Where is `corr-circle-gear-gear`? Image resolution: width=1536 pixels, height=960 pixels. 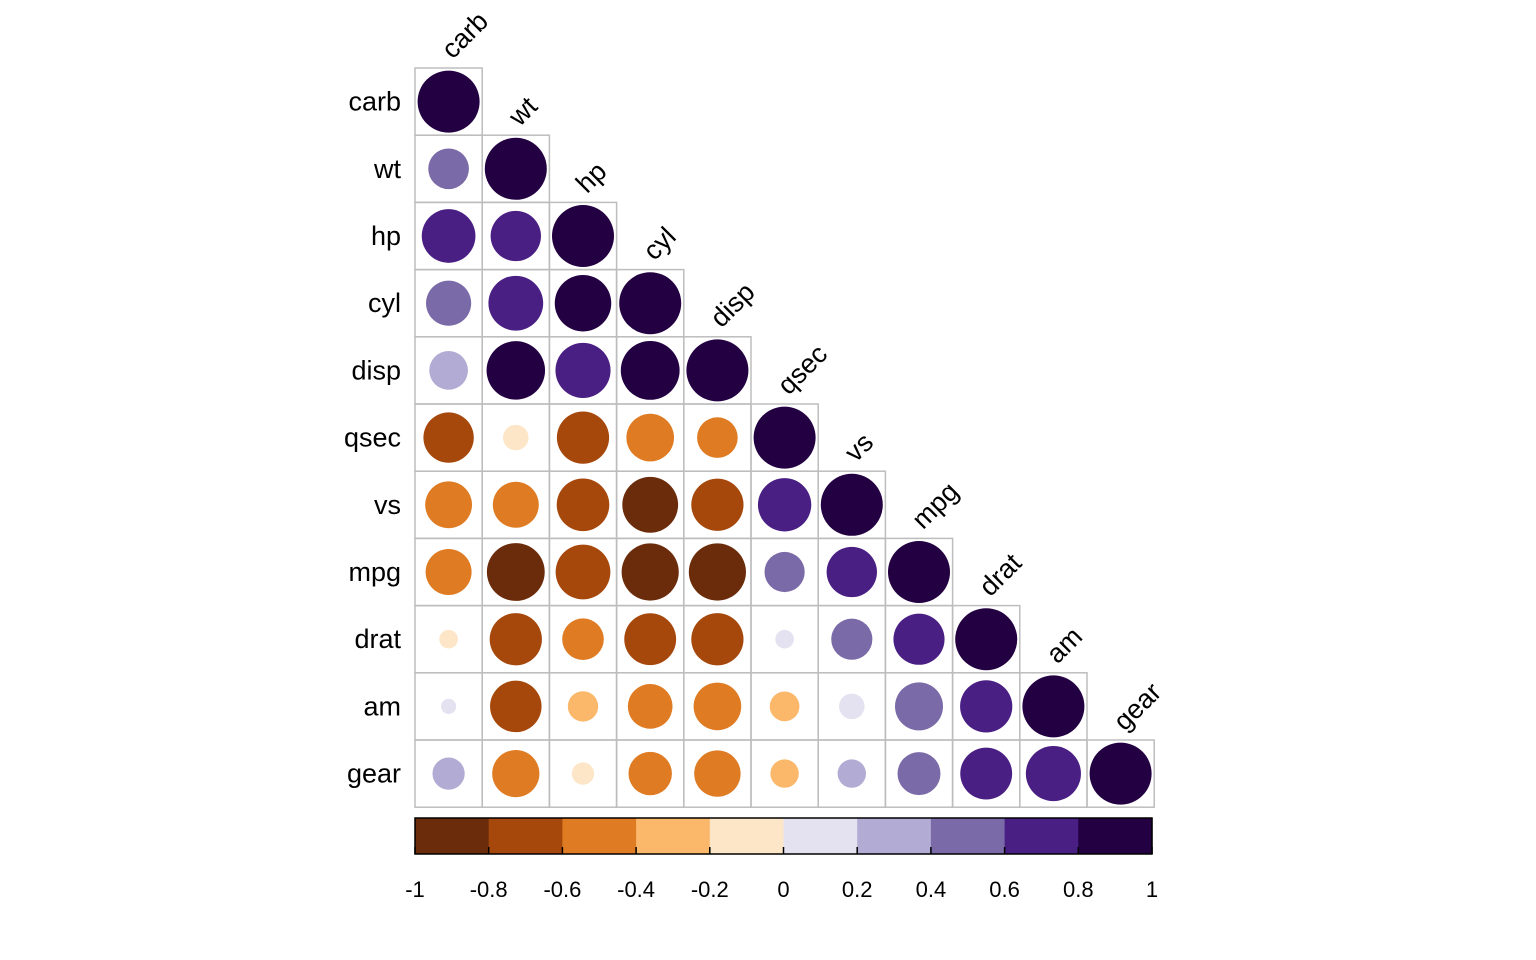
corr-circle-gear-gear is located at coordinates (1120, 773).